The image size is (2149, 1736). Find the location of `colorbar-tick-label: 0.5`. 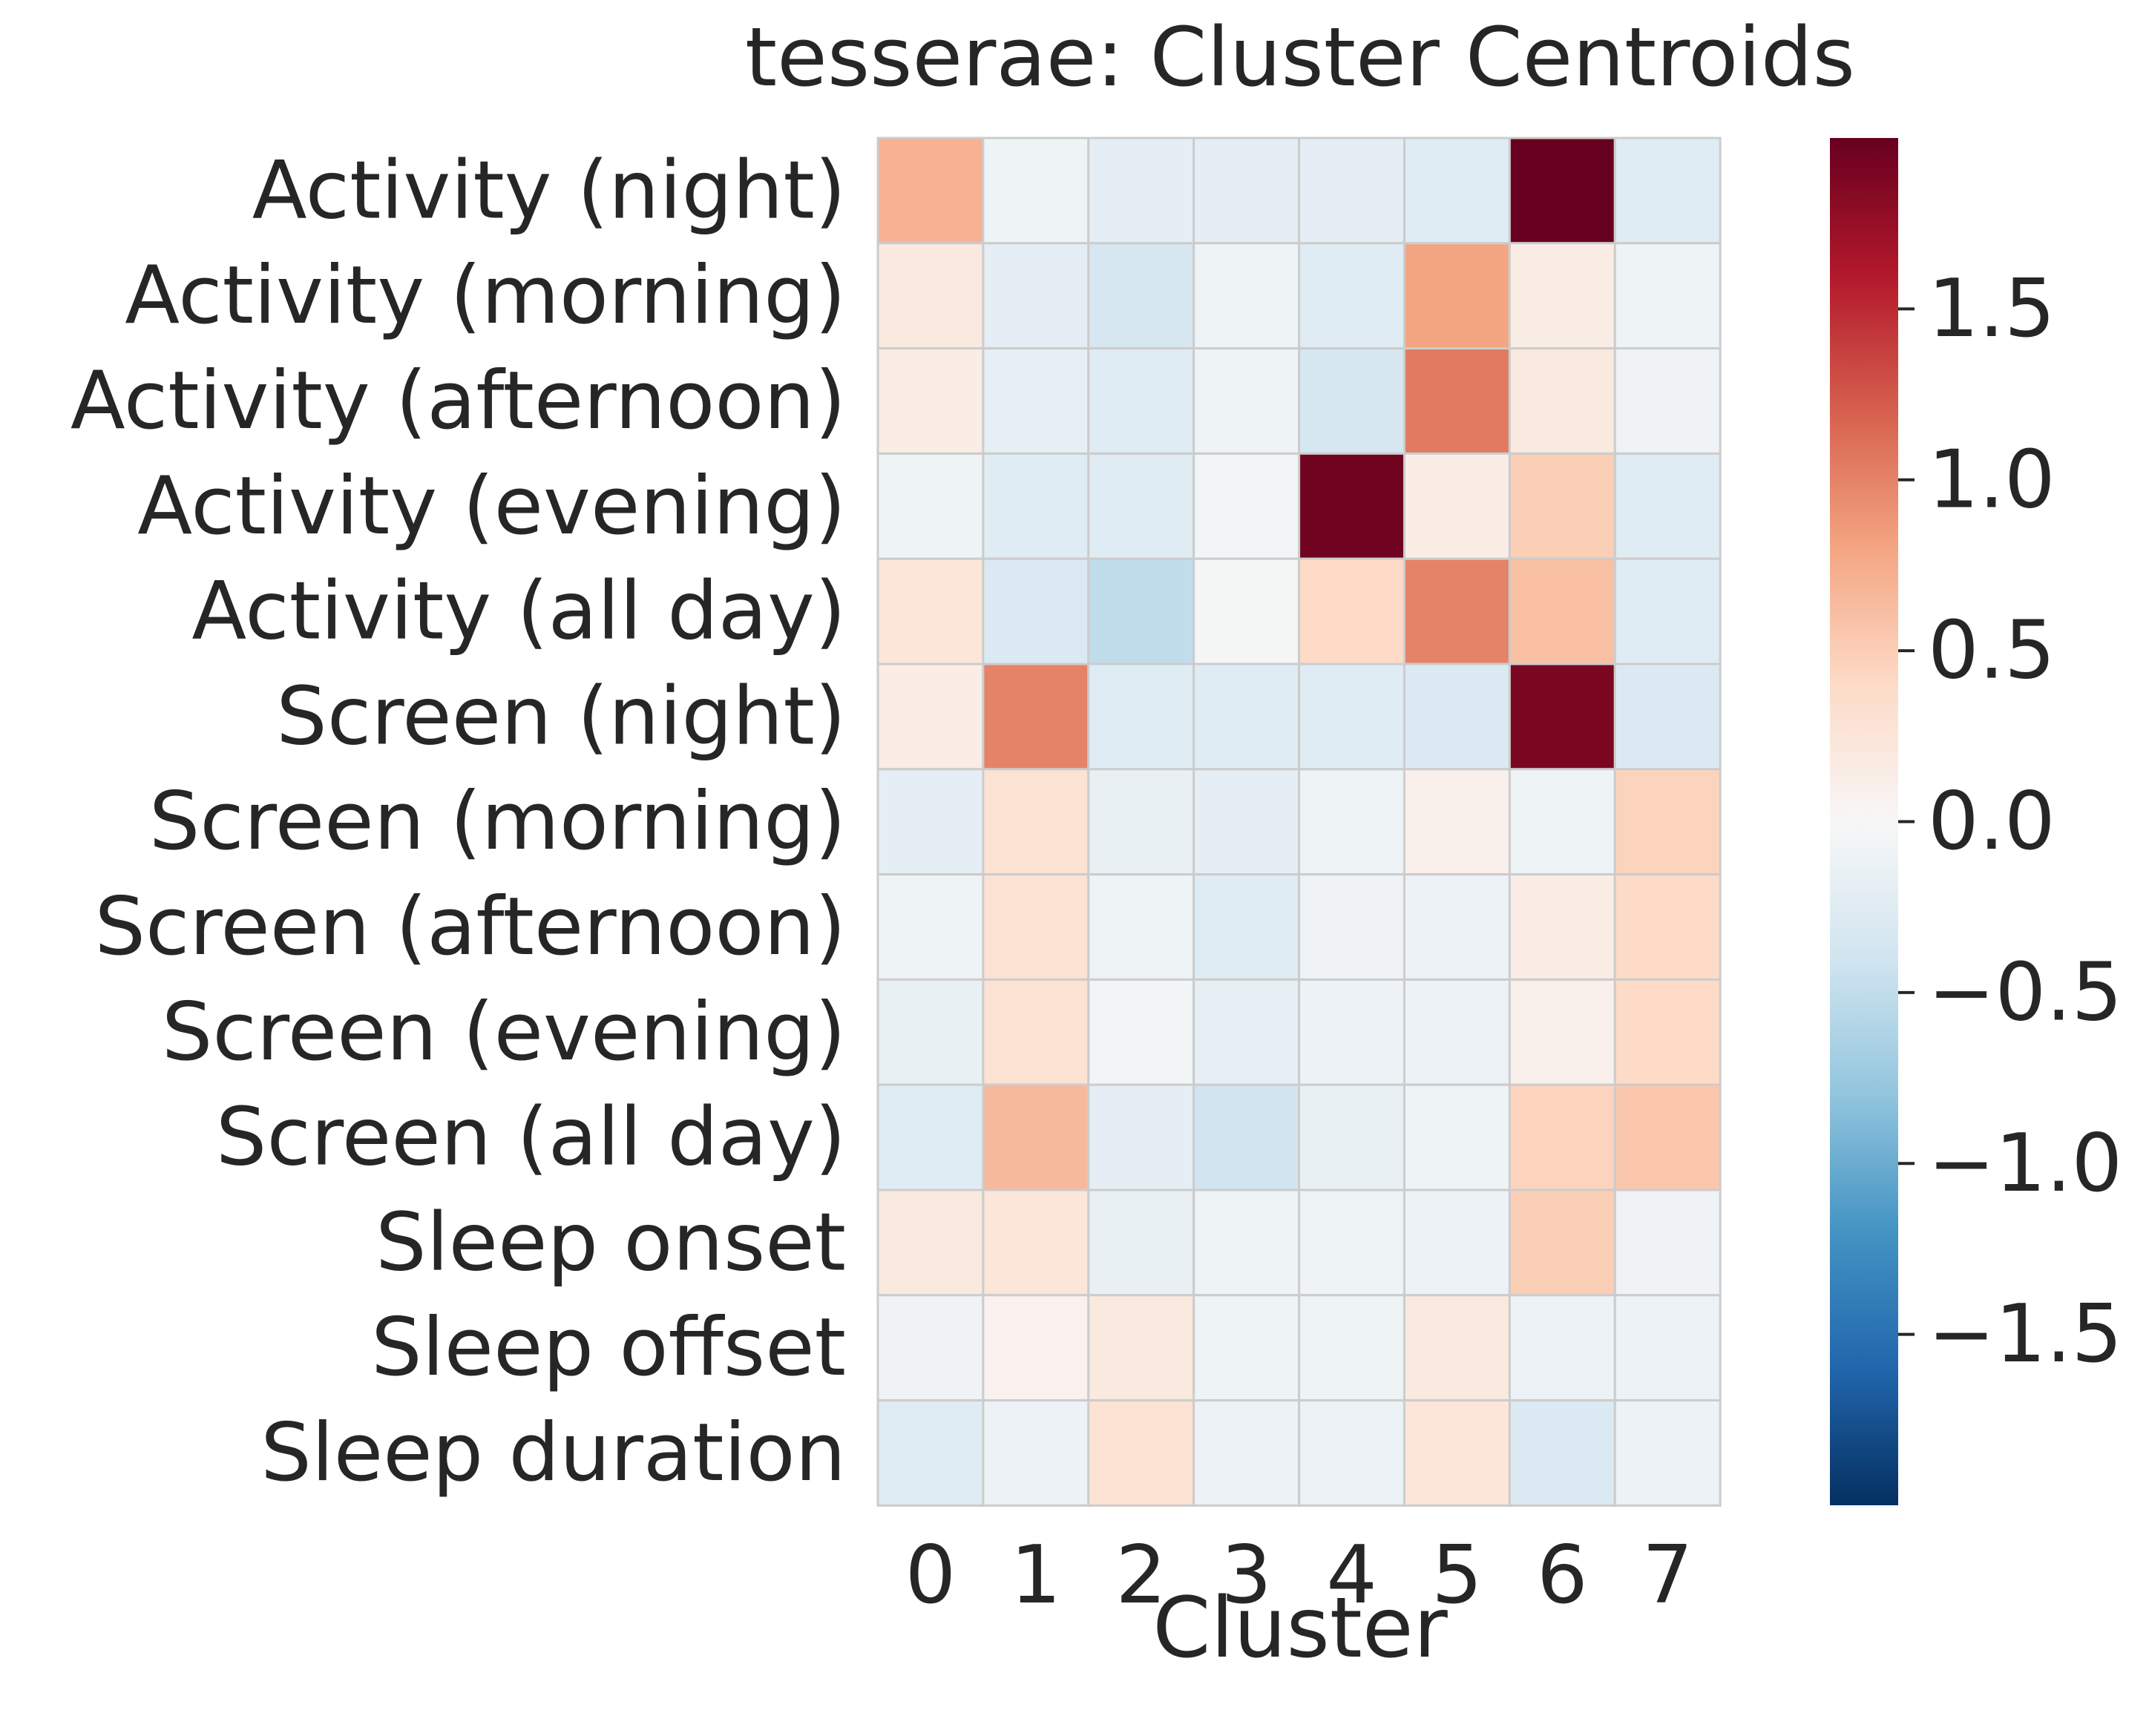

colorbar-tick-label: 0.5 is located at coordinates (1992, 651).